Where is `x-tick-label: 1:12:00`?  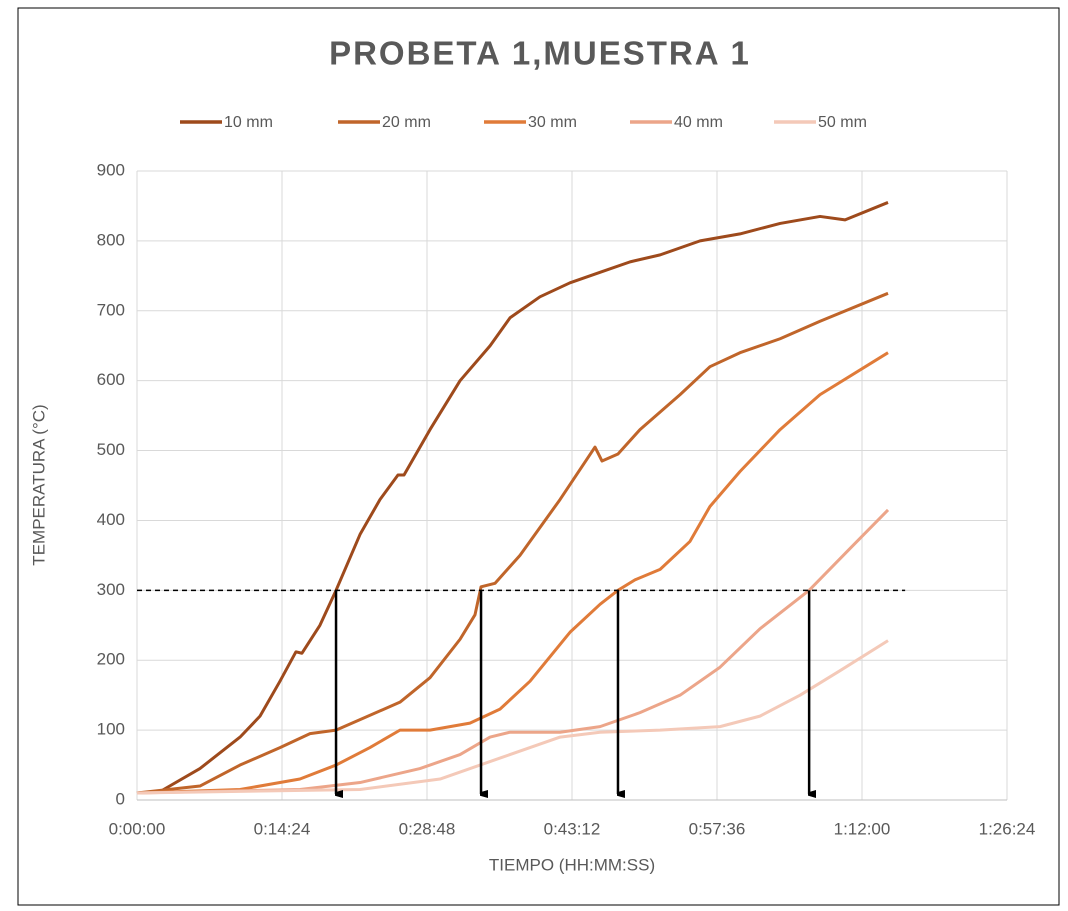
x-tick-label: 1:12:00 is located at coordinates (862, 828).